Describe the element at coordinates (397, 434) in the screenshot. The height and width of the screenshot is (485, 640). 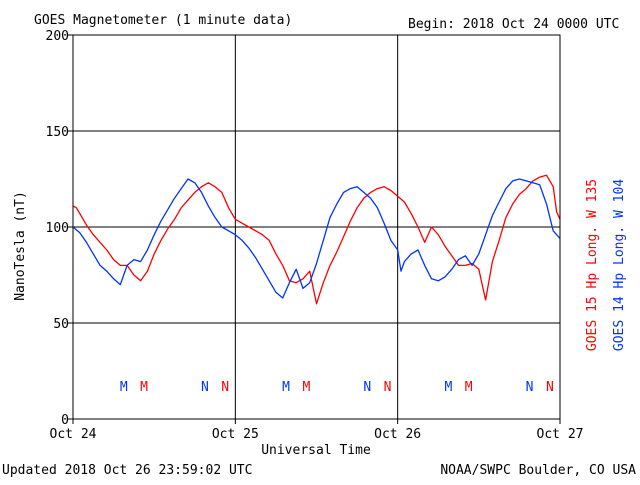
I see `x-tick-label: Oct 26` at that location.